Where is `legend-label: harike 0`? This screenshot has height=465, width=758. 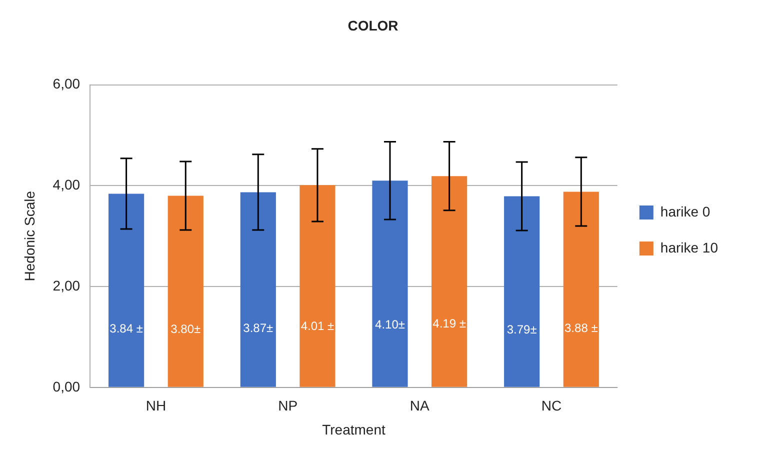
legend-label: harike 0 is located at coordinates (685, 211).